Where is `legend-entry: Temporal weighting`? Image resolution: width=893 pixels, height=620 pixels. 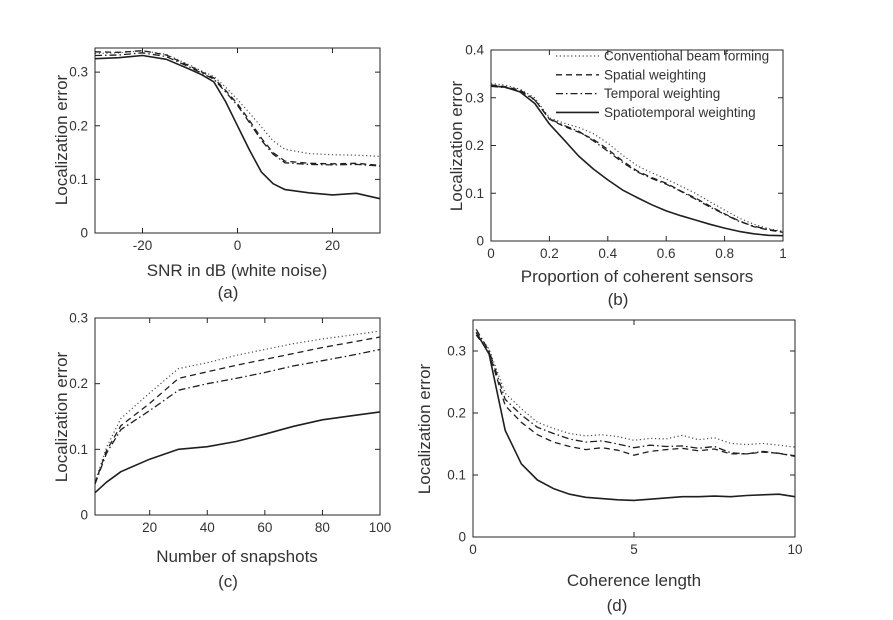 legend-entry: Temporal weighting is located at coordinates (662, 93).